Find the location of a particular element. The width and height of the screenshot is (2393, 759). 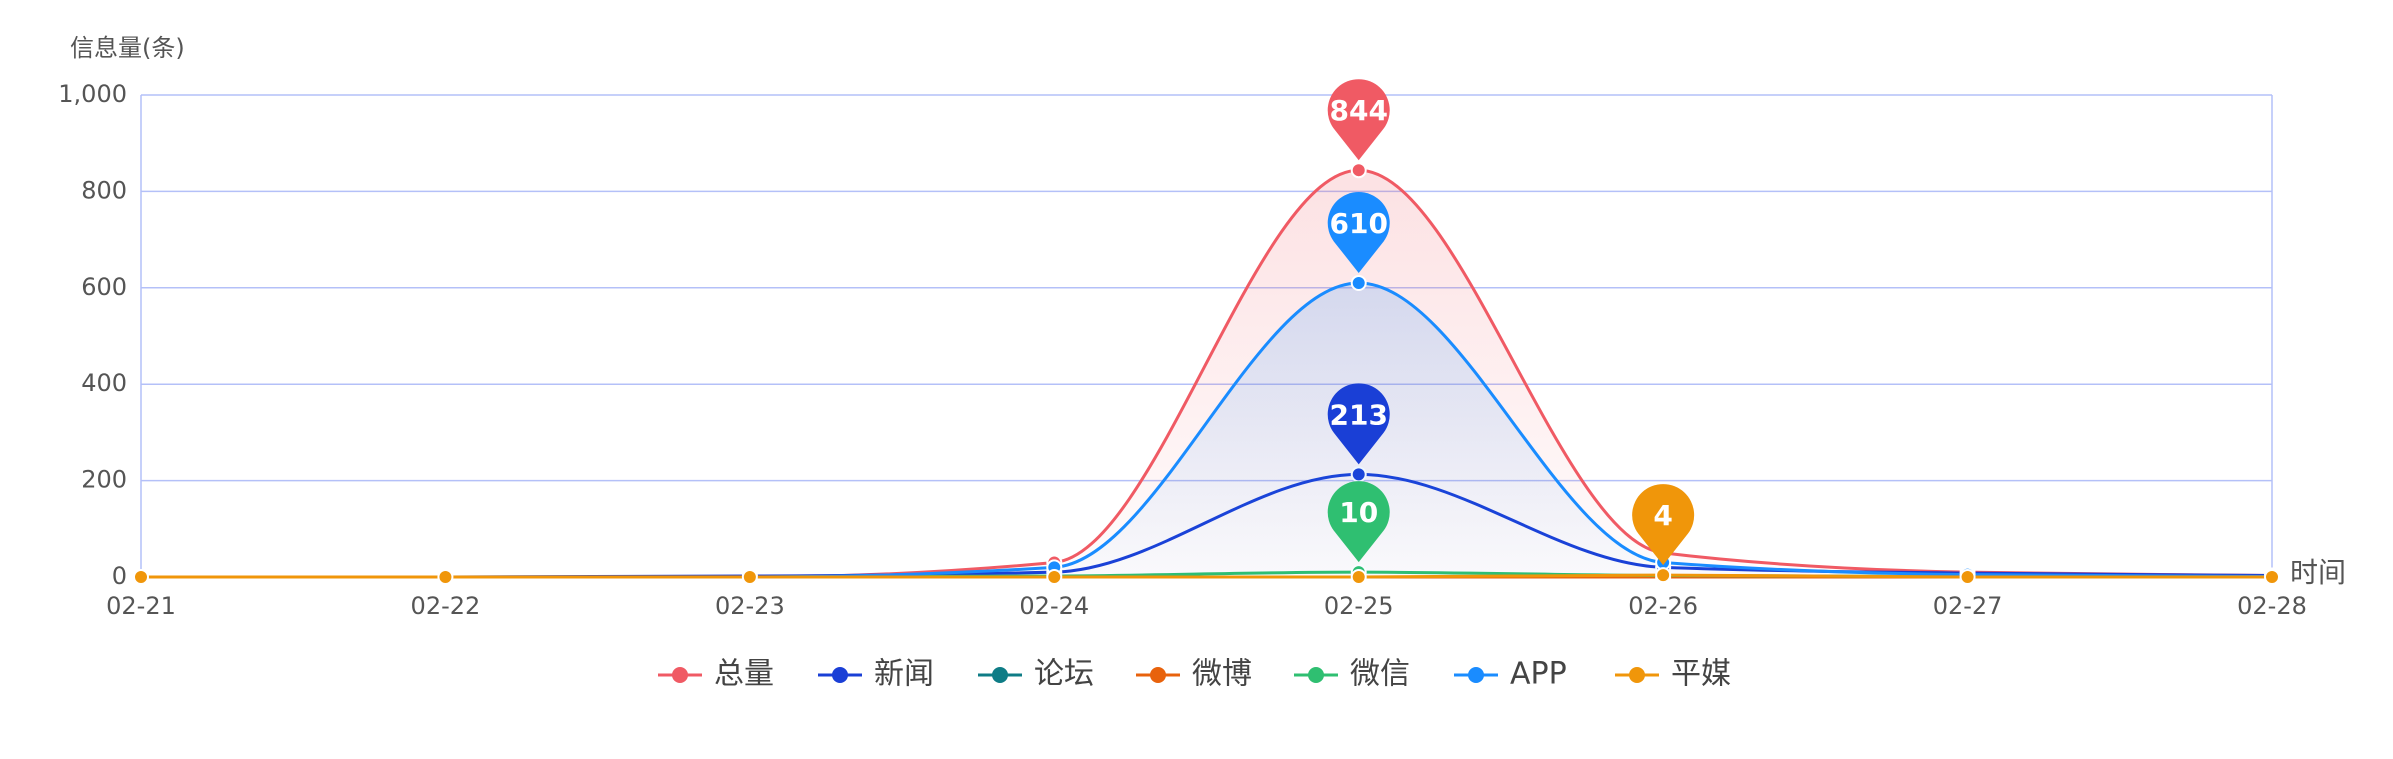

y-tick-label: 0 is located at coordinates (119, 576).